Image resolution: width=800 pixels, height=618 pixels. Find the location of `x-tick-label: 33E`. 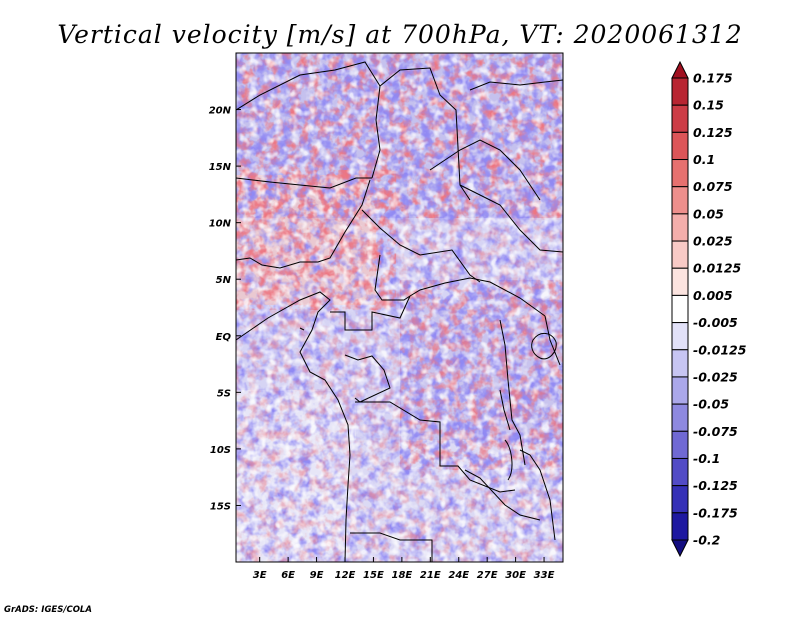

x-tick-label: 33E is located at coordinates (544, 575).